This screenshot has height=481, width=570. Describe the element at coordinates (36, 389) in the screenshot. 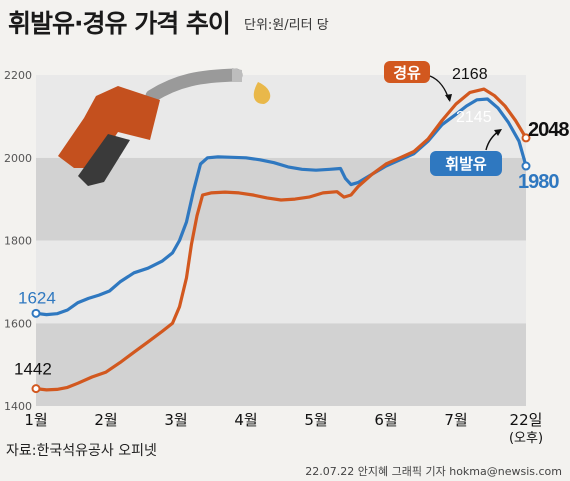

I see `start-point-diesel` at that location.